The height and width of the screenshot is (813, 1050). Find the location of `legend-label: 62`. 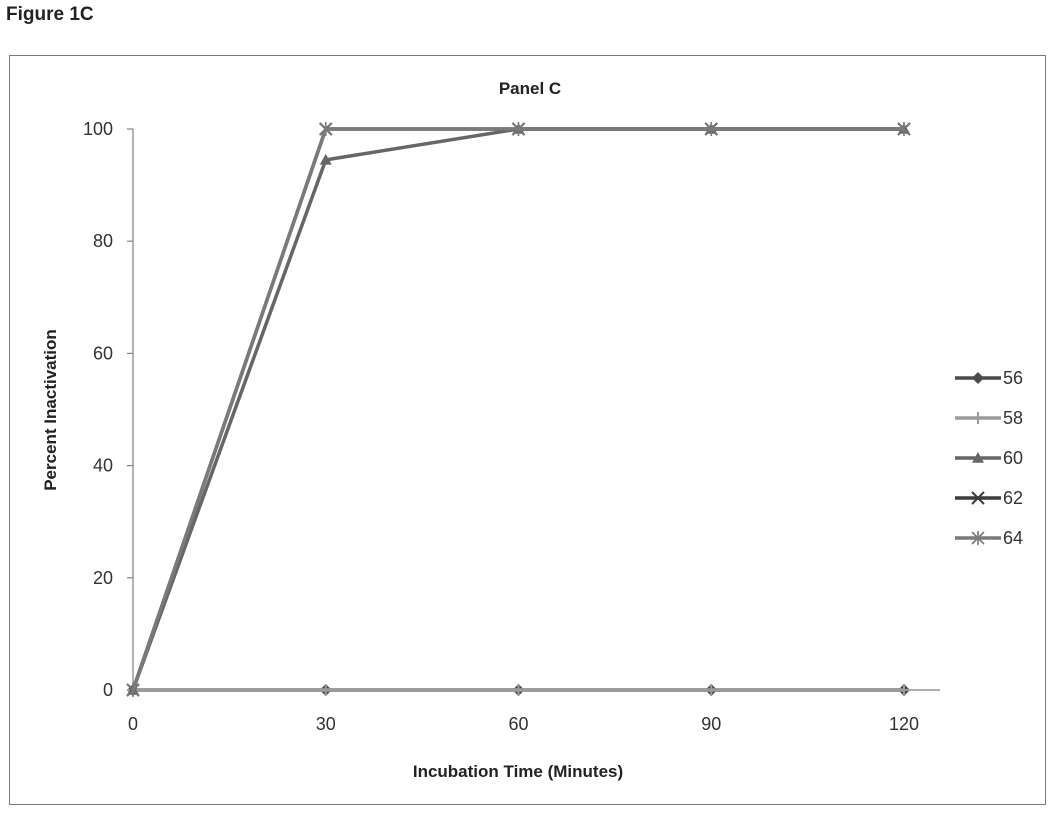

legend-label: 62 is located at coordinates (1013, 498).